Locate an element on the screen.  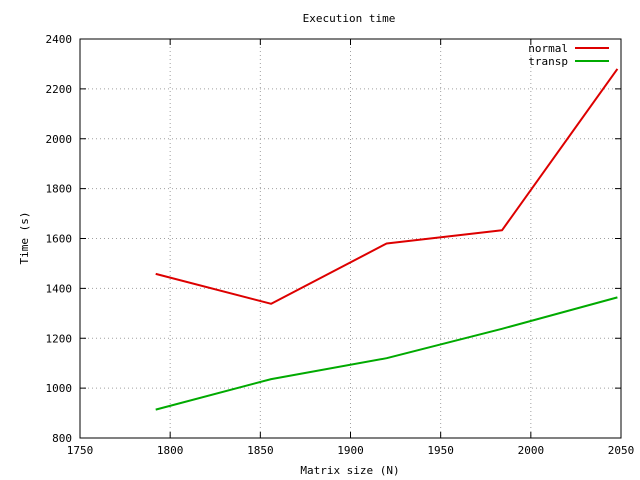
y-tick-label: 1200 is located at coordinates (59, 338).